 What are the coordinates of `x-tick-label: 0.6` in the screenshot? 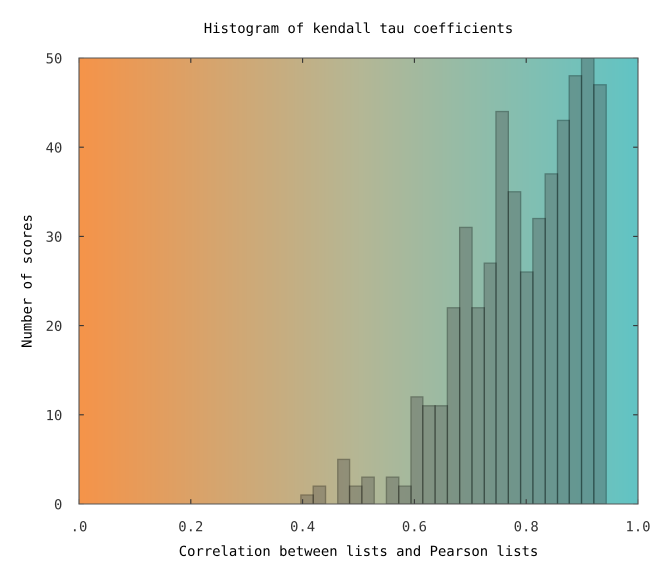 It's located at (414, 526).